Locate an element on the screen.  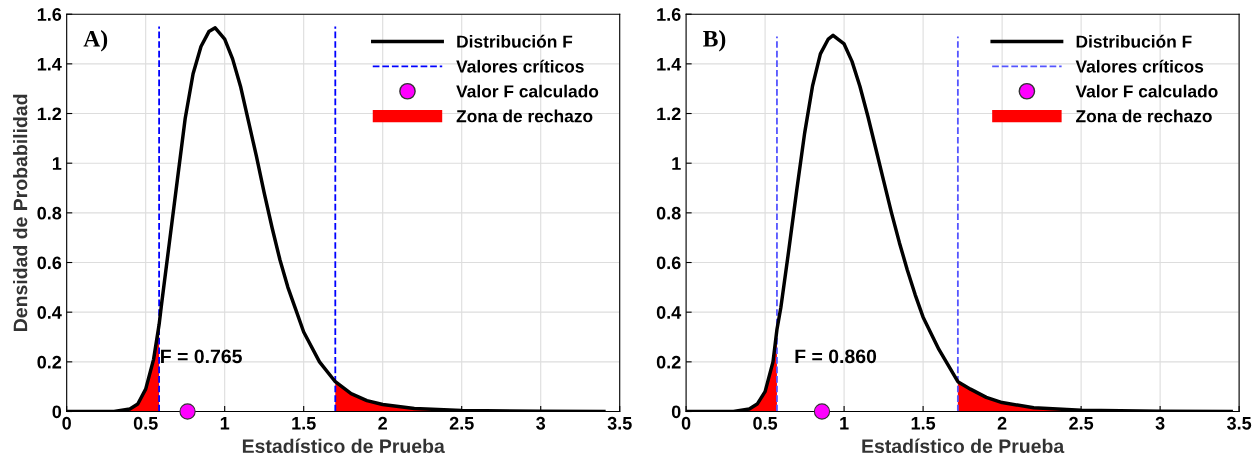
annotation: F = 0.765 is located at coordinates (201, 356).